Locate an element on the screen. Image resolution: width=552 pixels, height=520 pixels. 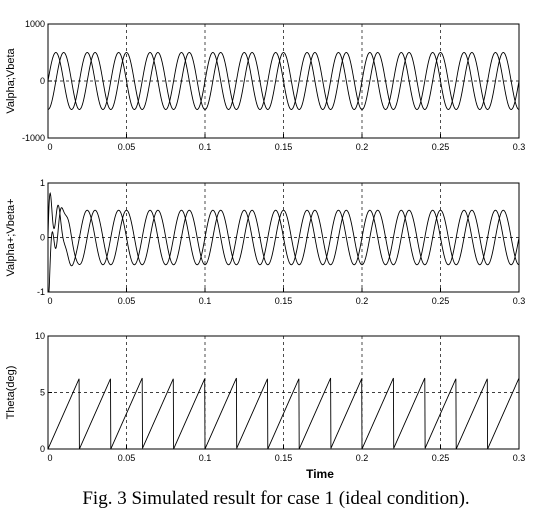
y-tick-label: 5 is located at coordinates (42, 393).